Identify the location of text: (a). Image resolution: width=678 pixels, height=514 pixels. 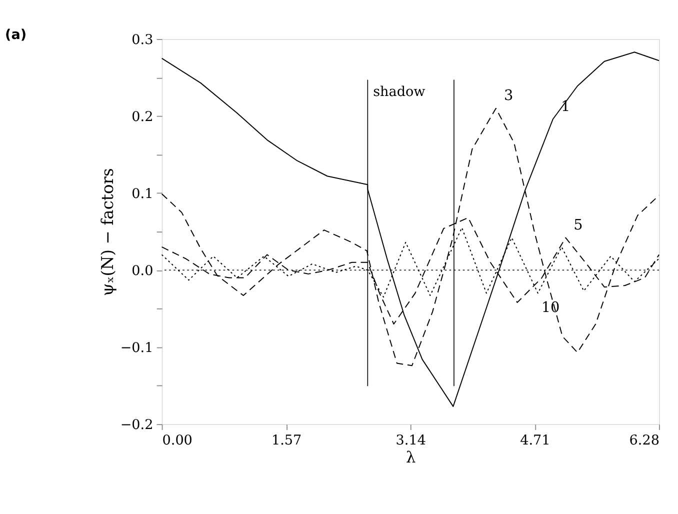
(16, 35).